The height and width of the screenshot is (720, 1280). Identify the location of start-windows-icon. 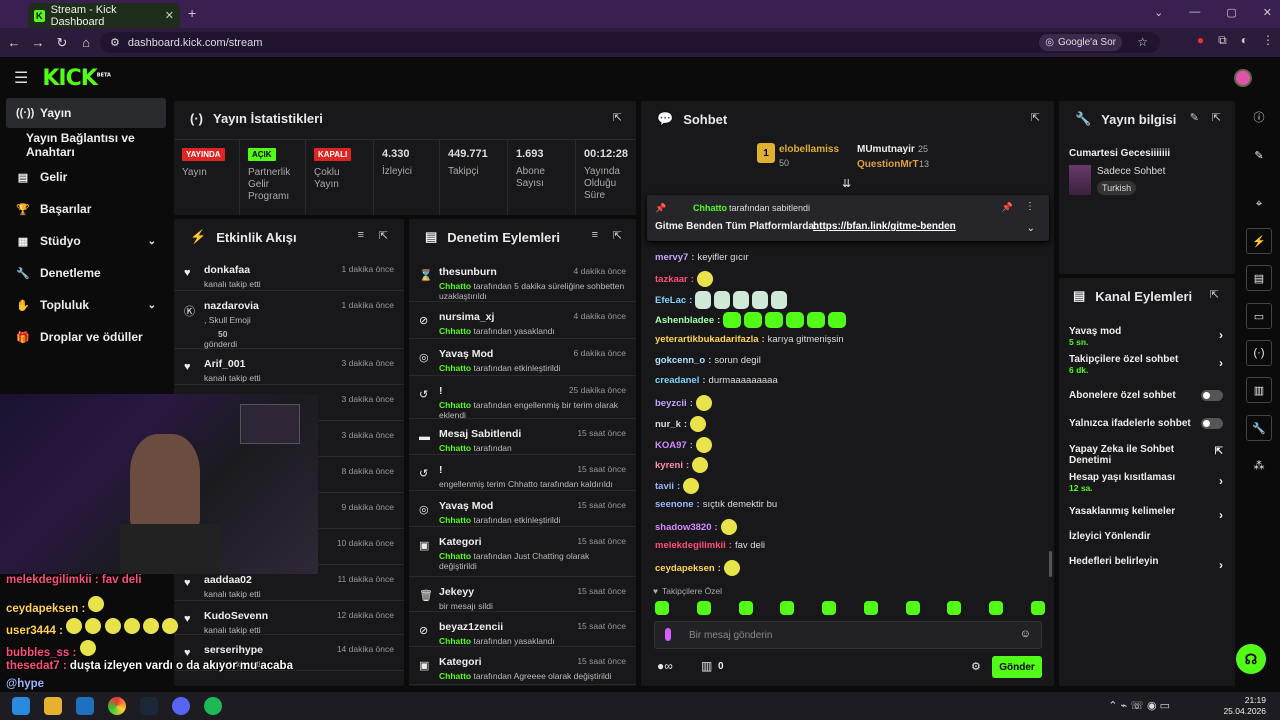
(21, 706).